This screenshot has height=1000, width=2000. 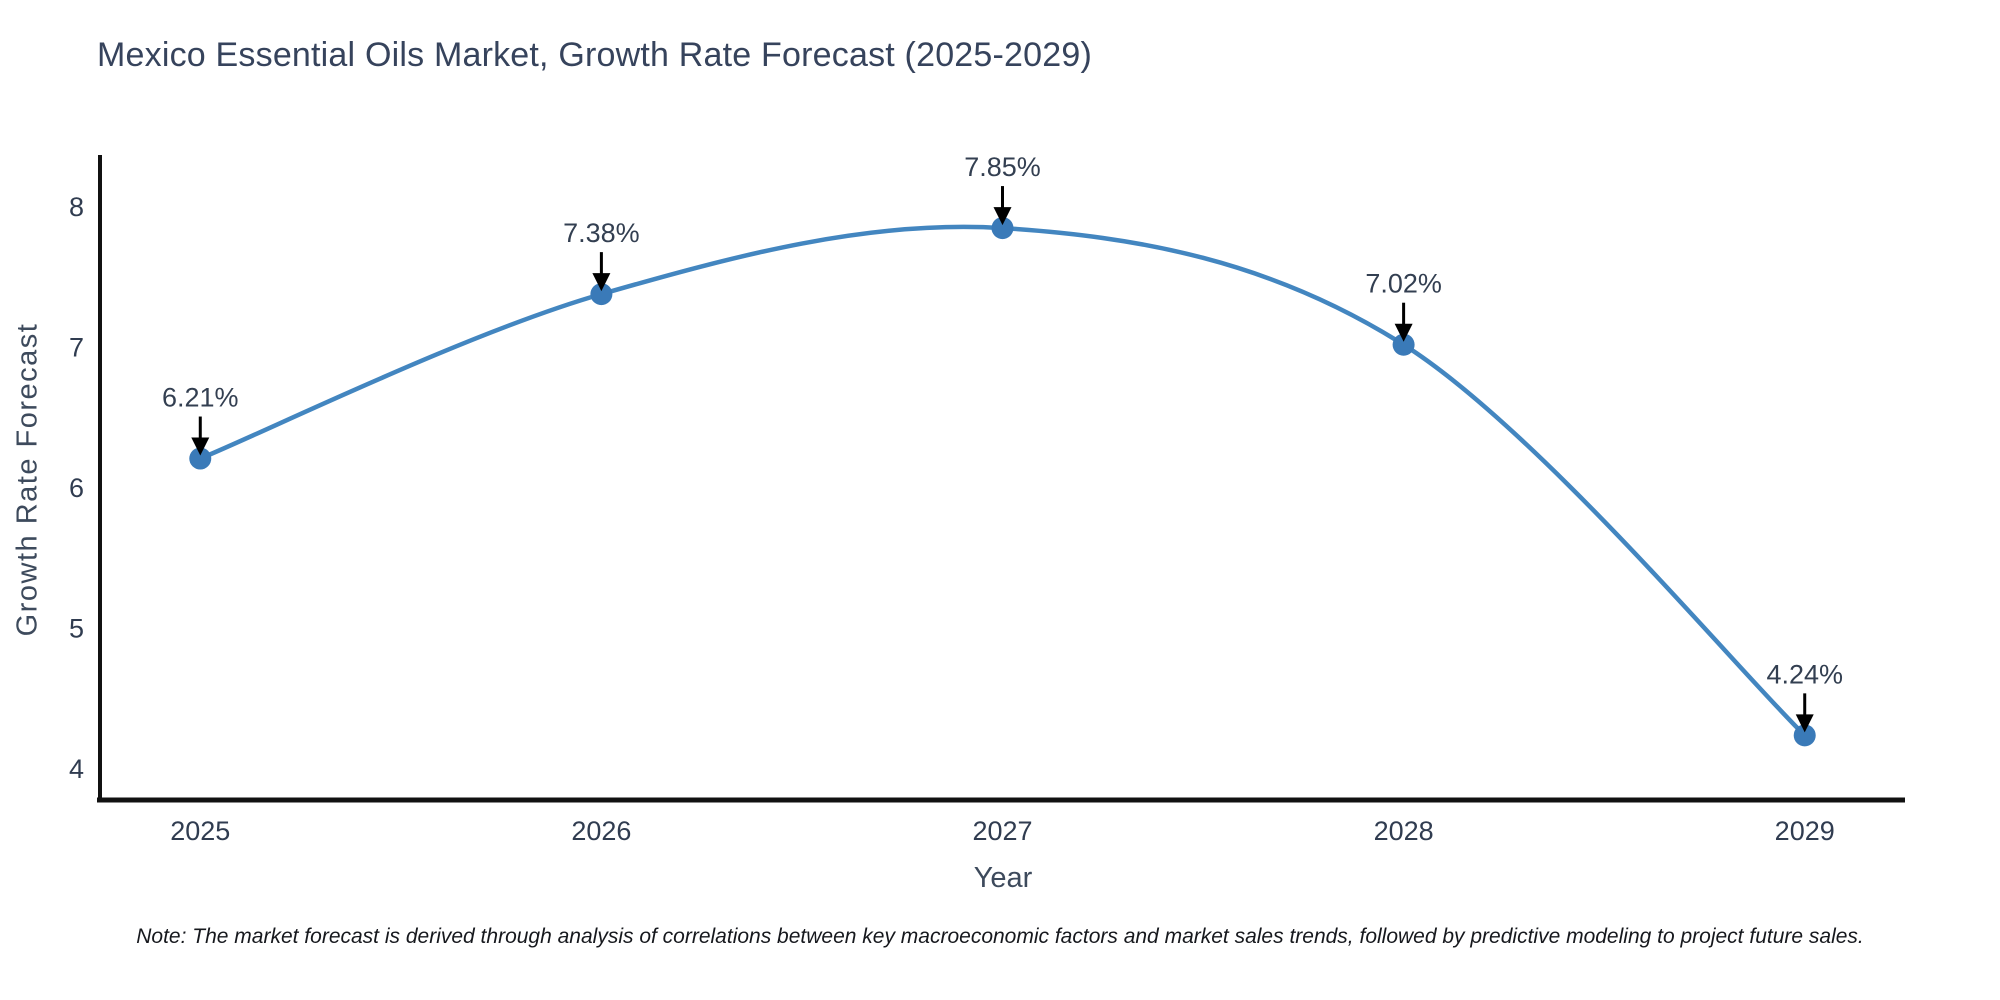 What do you see at coordinates (1804, 674) in the screenshot?
I see `point-value-label: 4.24%` at bounding box center [1804, 674].